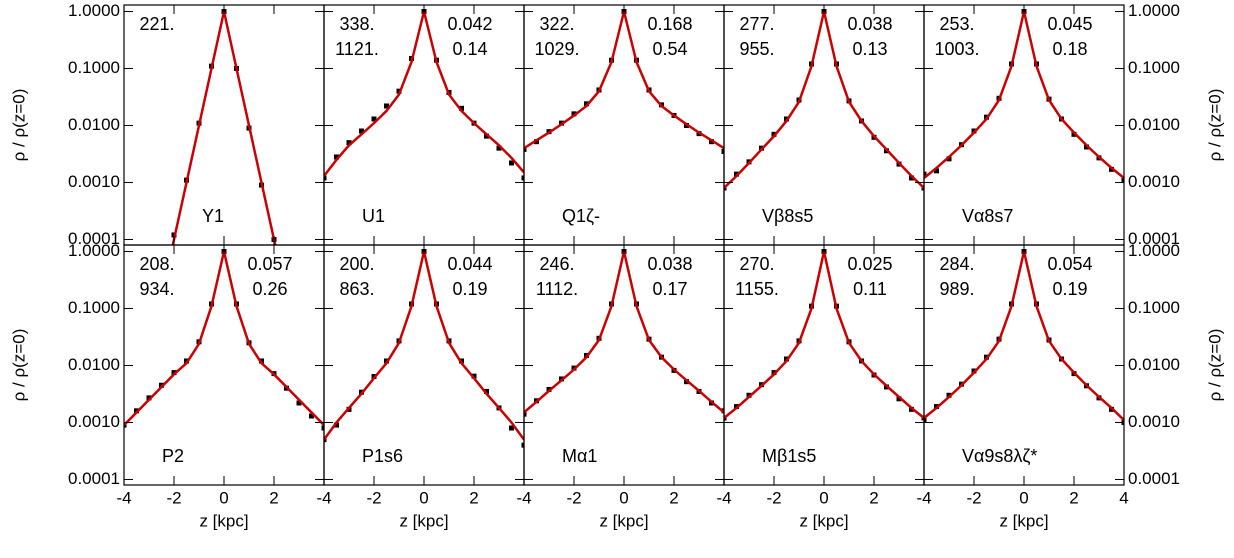  Describe the element at coordinates (757, 289) in the screenshot. I see `annotation: 1155.` at that location.